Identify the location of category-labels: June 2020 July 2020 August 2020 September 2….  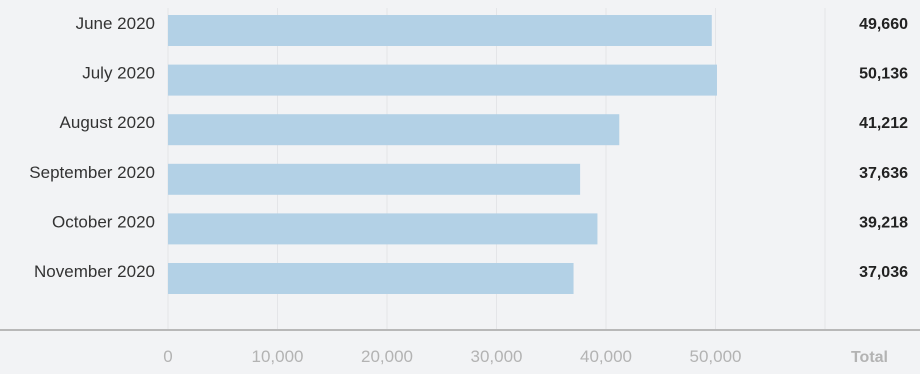
(92, 147).